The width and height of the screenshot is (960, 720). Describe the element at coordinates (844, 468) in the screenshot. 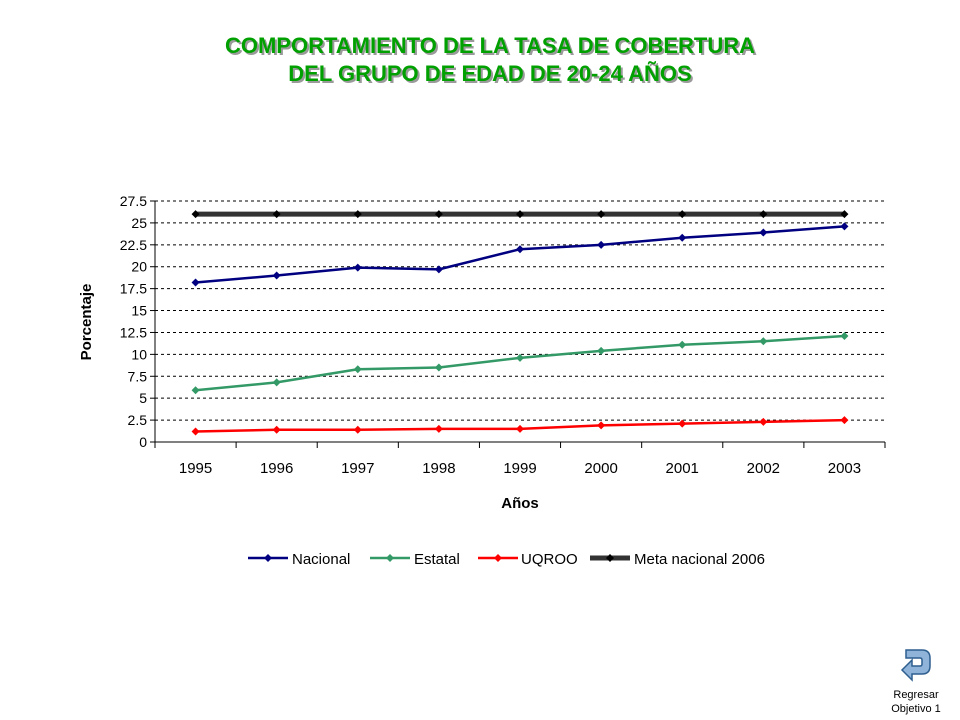

I see `x-tick-label: 2003` at that location.